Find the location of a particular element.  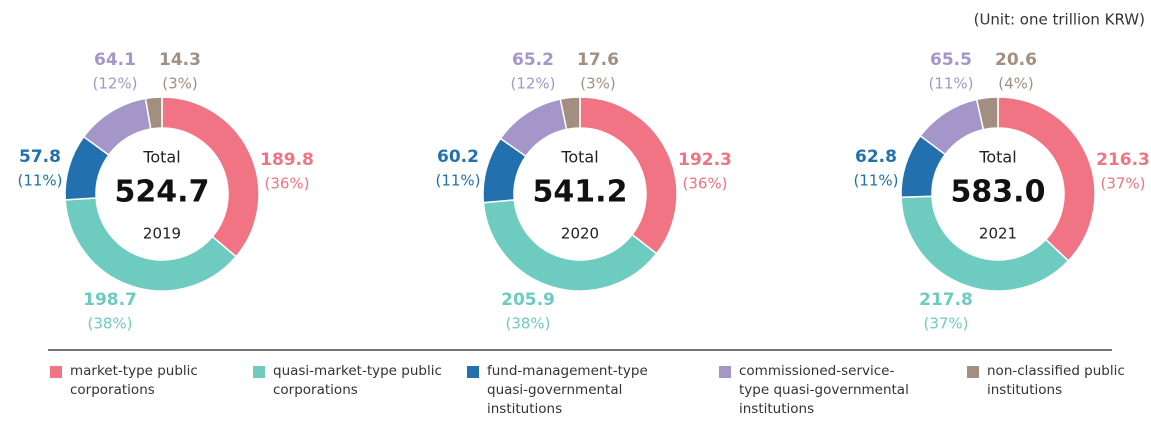

value-label: 62.8 is located at coordinates (876, 157).